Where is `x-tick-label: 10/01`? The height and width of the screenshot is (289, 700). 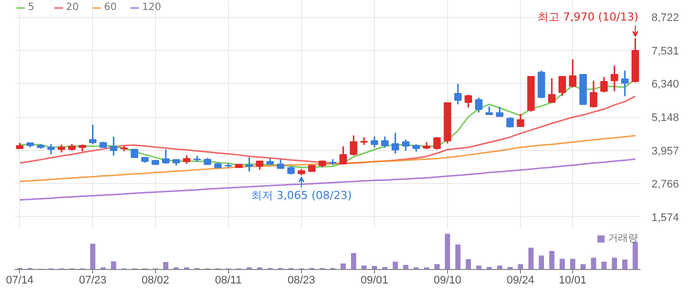 x-tick-label: 10/01 is located at coordinates (572, 280).